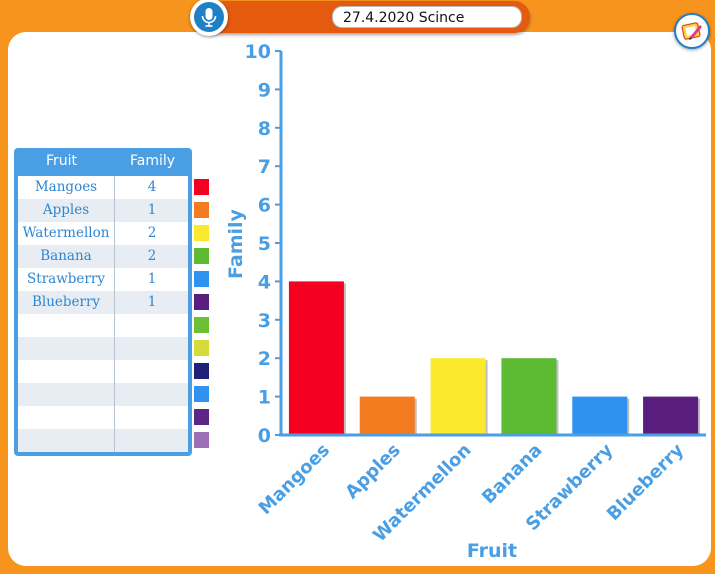 This screenshot has width=715, height=574. Describe the element at coordinates (529, 396) in the screenshot. I see `bar-banana` at that location.